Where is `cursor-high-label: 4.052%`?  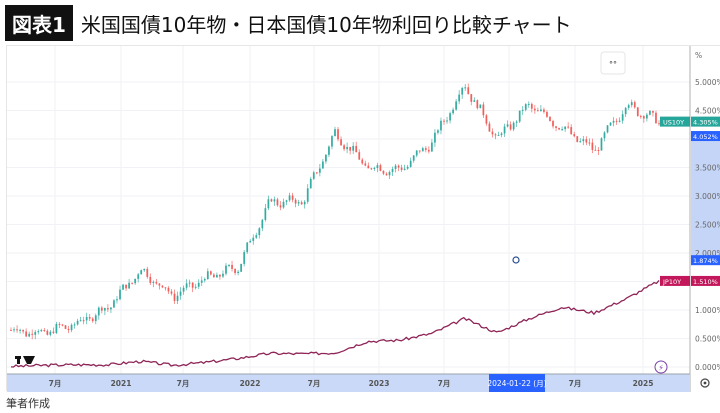 cursor-high-label: 4.052% is located at coordinates (705, 136).